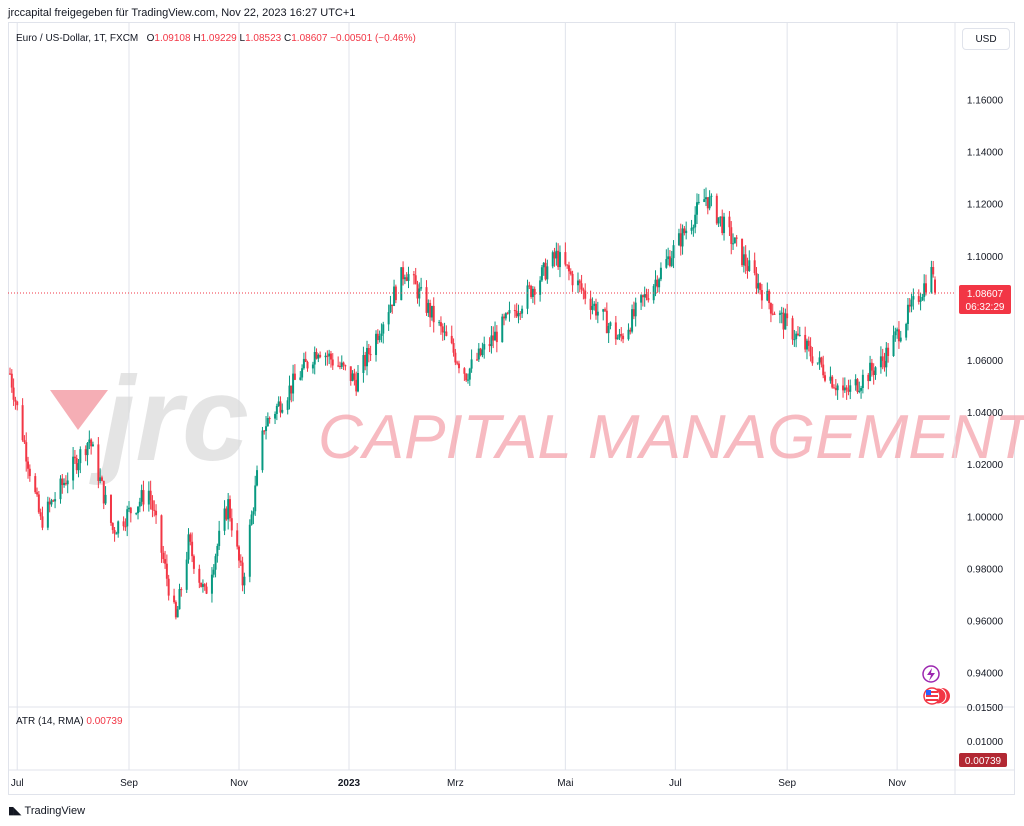 The width and height of the screenshot is (1024, 826). What do you see at coordinates (985, 742) in the screenshot?
I see `atr-scale-label-2: 0.01000` at bounding box center [985, 742].